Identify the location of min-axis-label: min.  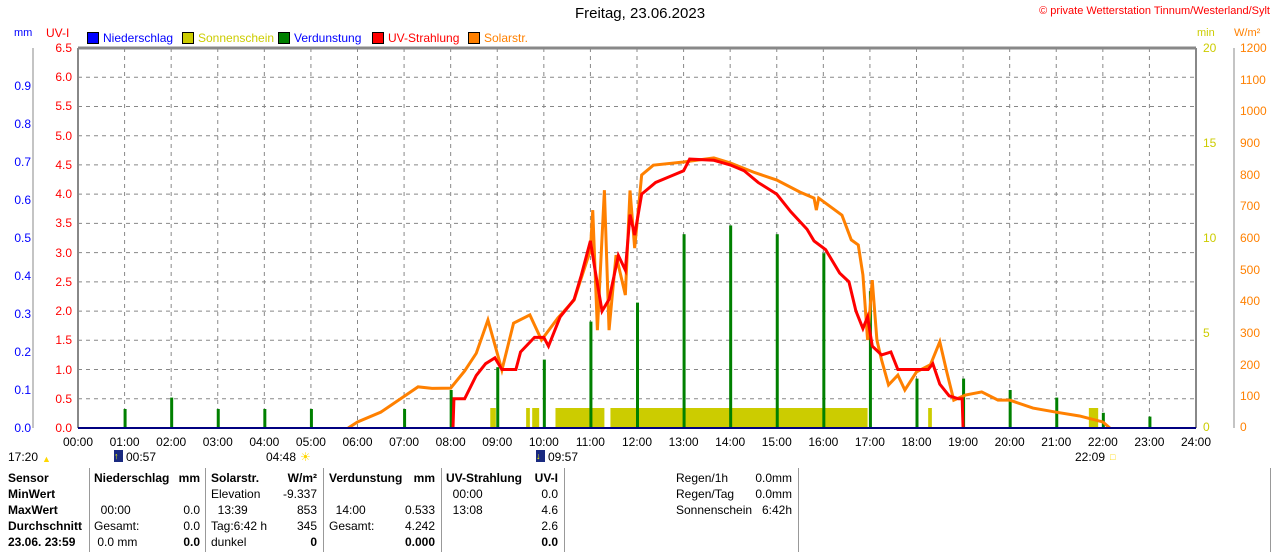
(1206, 33).